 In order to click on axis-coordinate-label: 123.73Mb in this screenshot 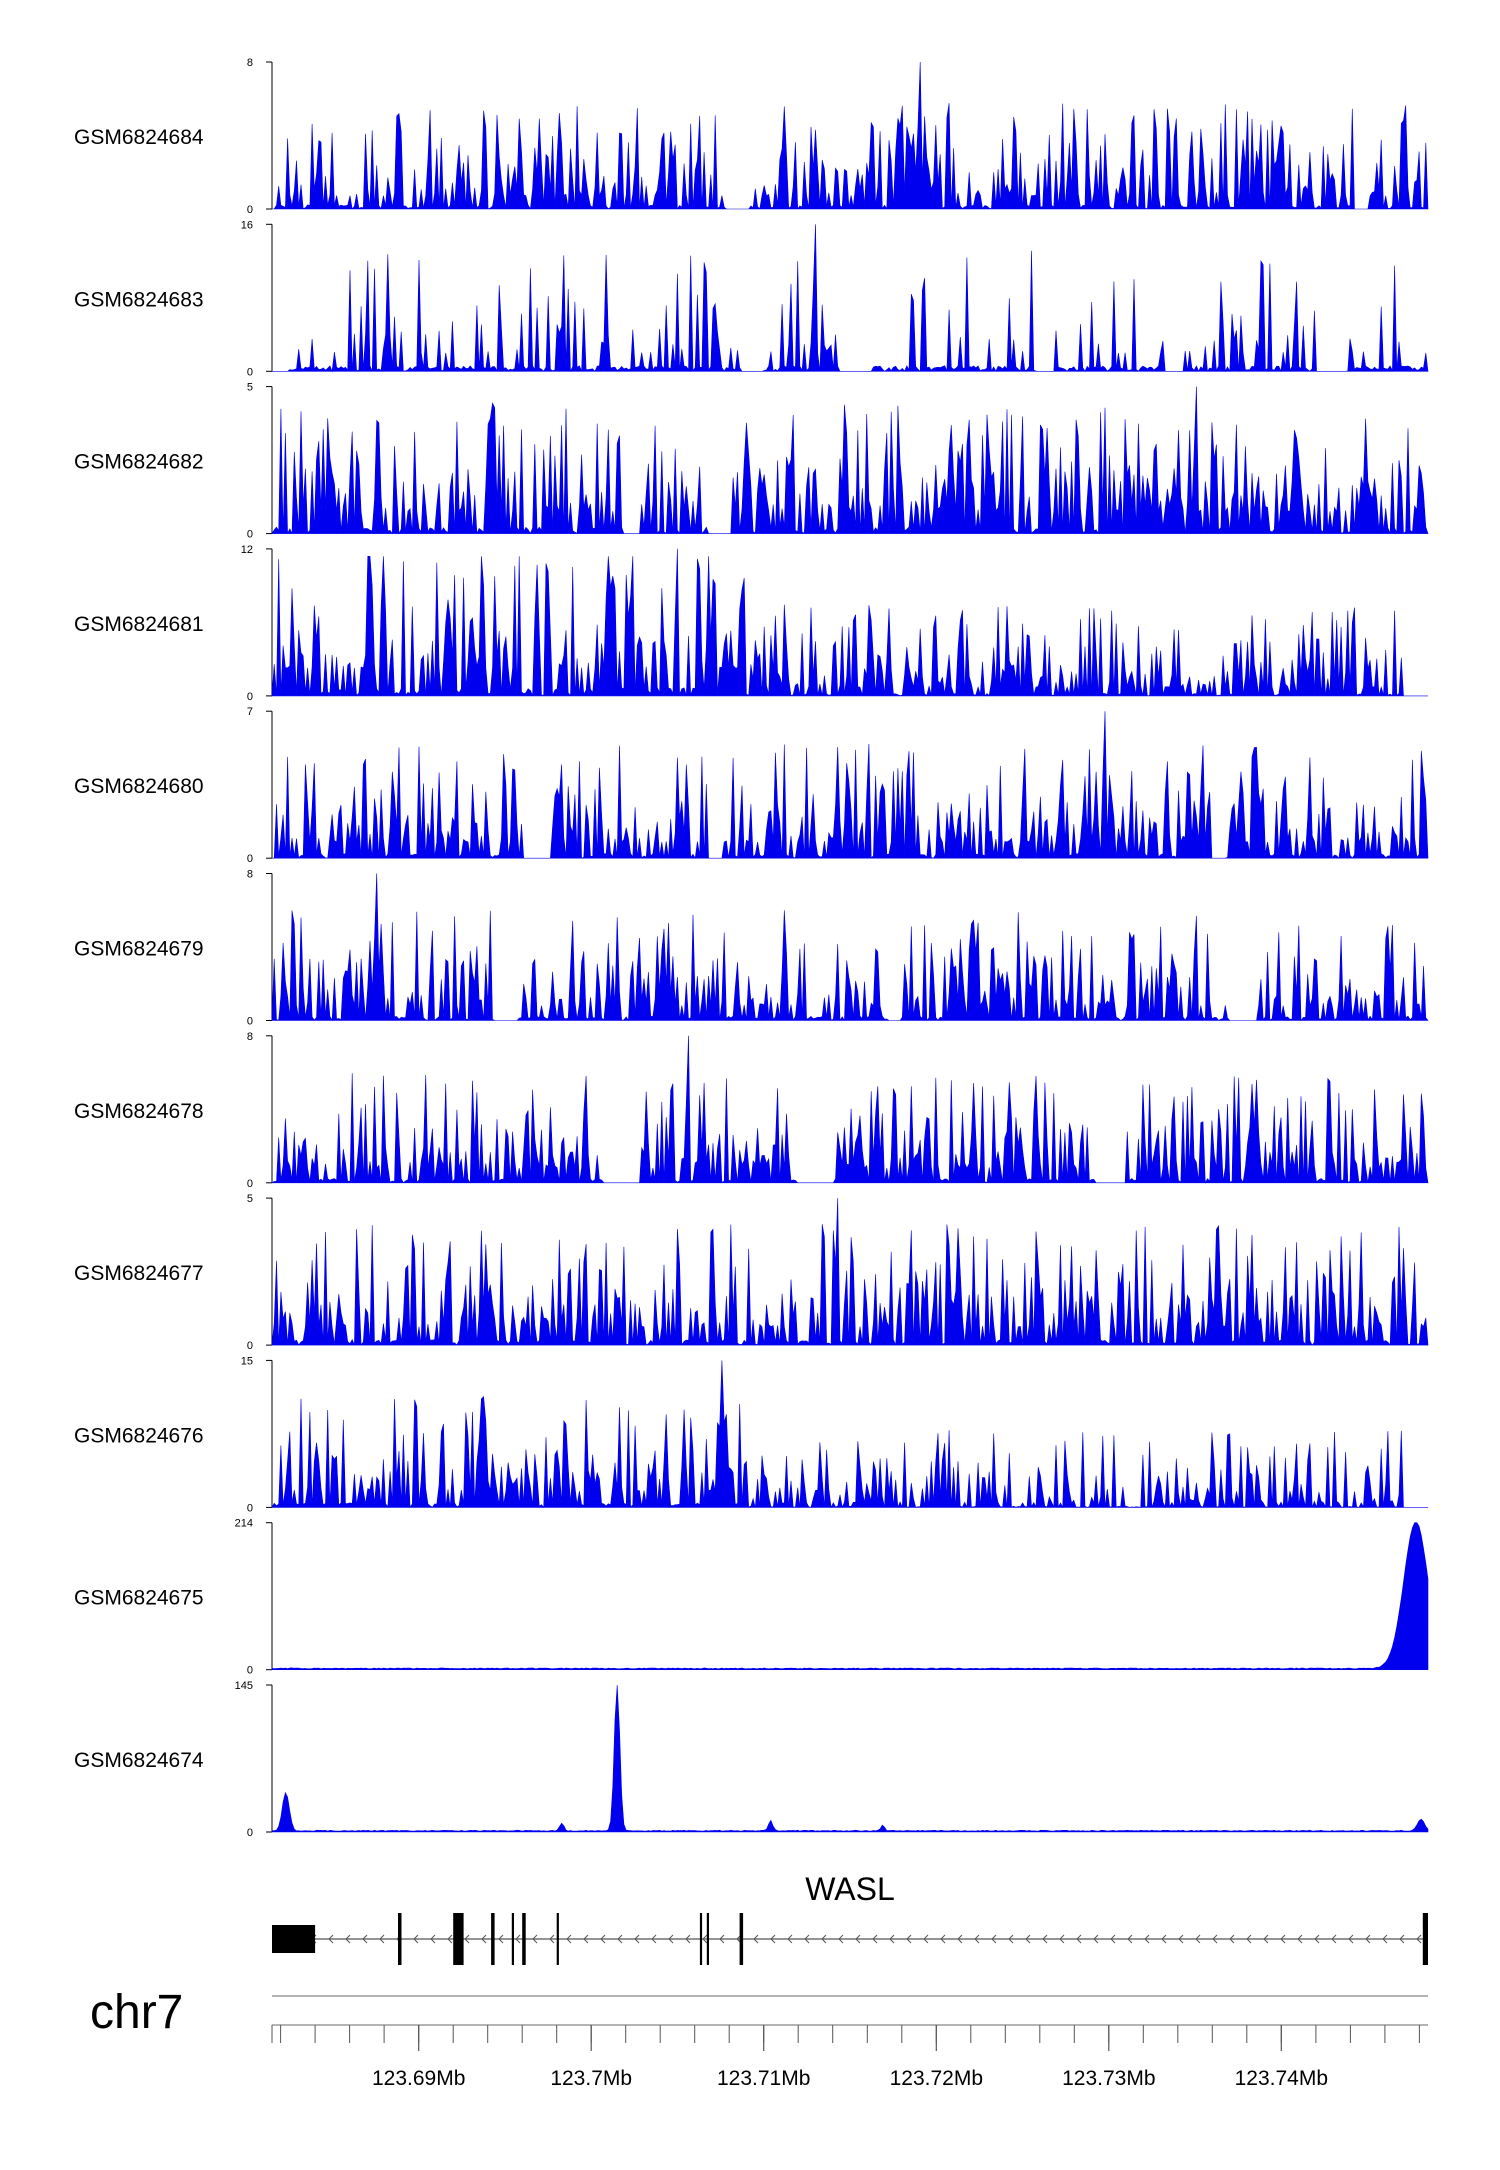, I will do `click(1108, 2078)`.